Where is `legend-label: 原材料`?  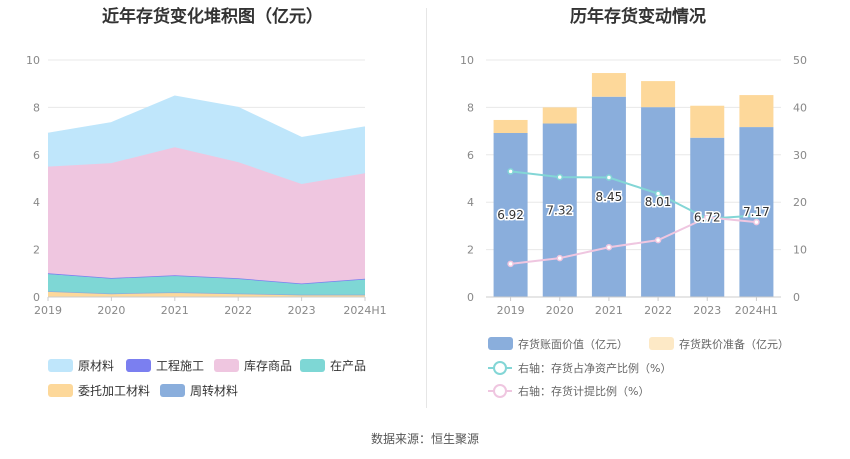
legend-label: 原材料 is located at coordinates (96, 366).